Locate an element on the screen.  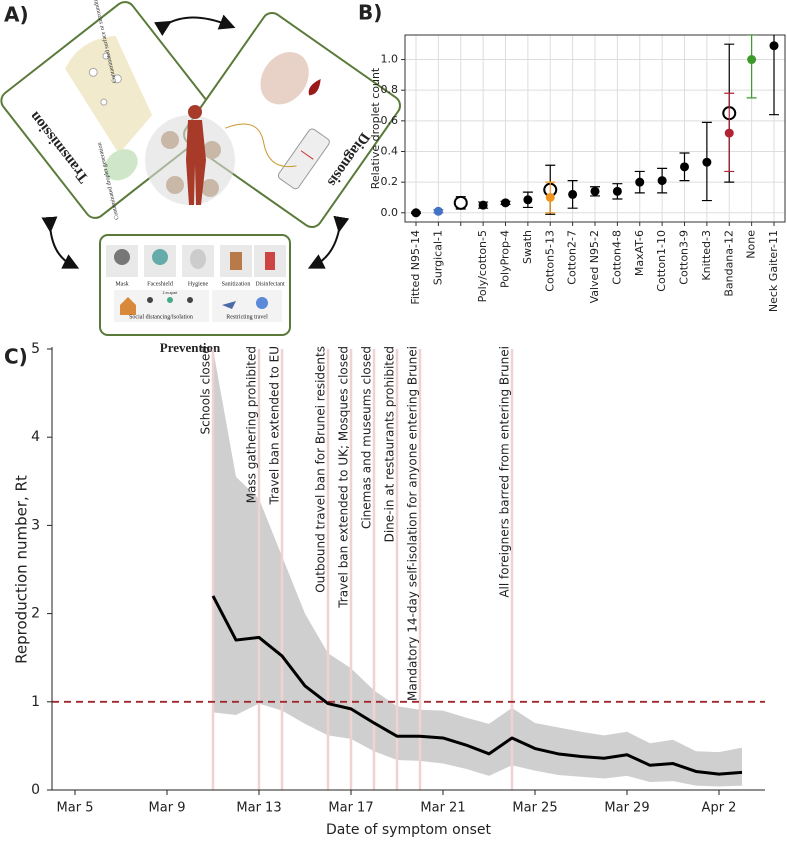
x-tick-label: Fitted N95-14 is located at coordinates (415, 267).